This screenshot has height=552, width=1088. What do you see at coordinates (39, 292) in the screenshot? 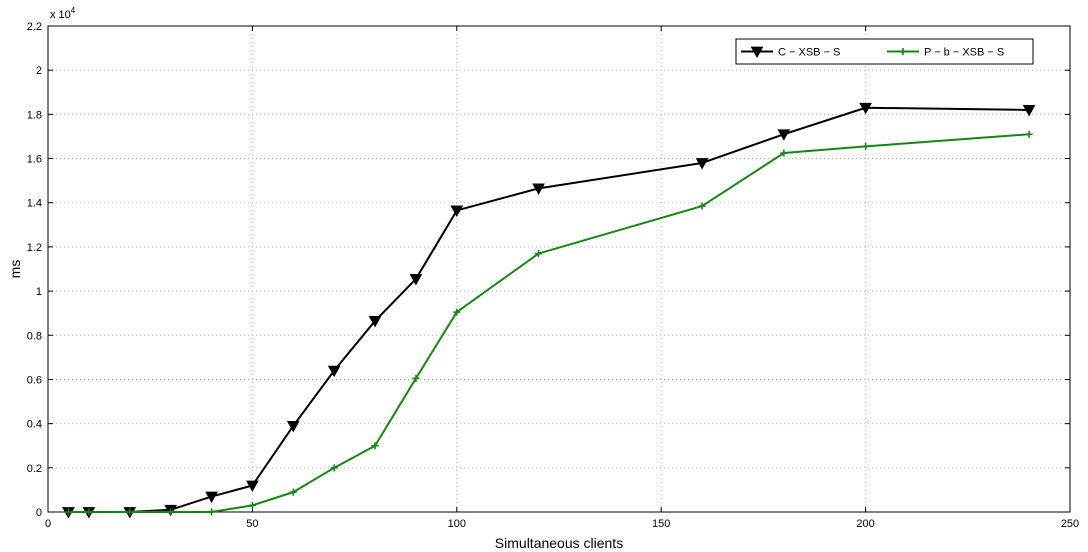
I see `y-tick-label: 1` at bounding box center [39, 292].